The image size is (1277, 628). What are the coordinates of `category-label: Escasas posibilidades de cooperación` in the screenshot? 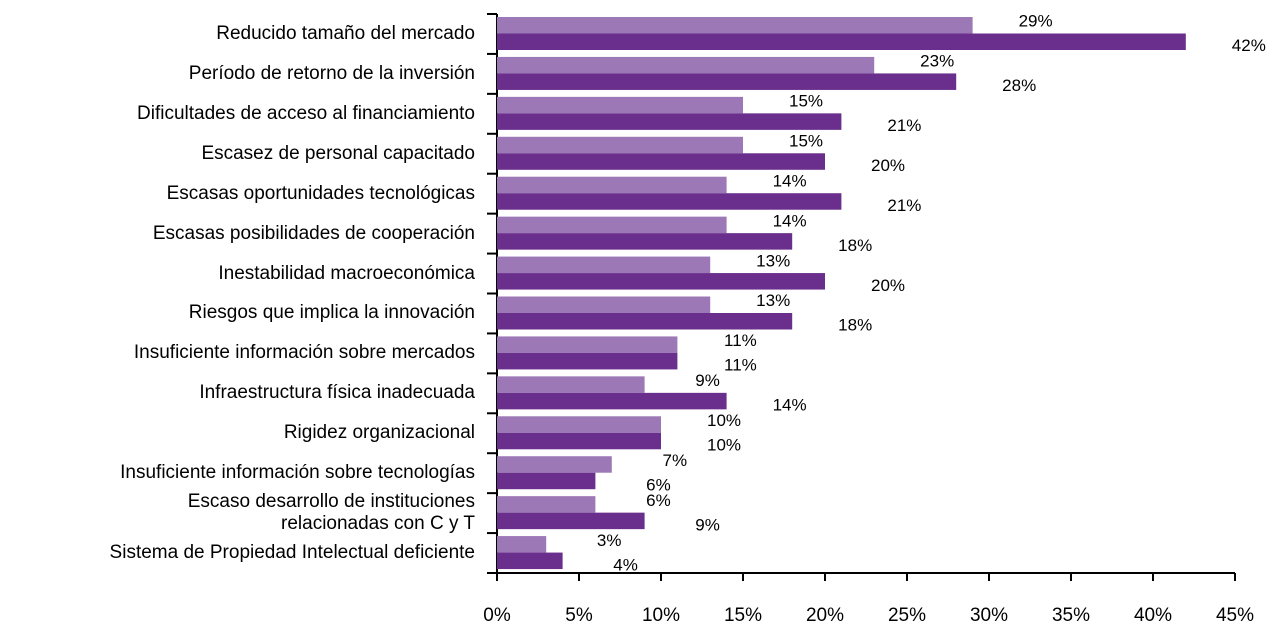 It's located at (313, 233).